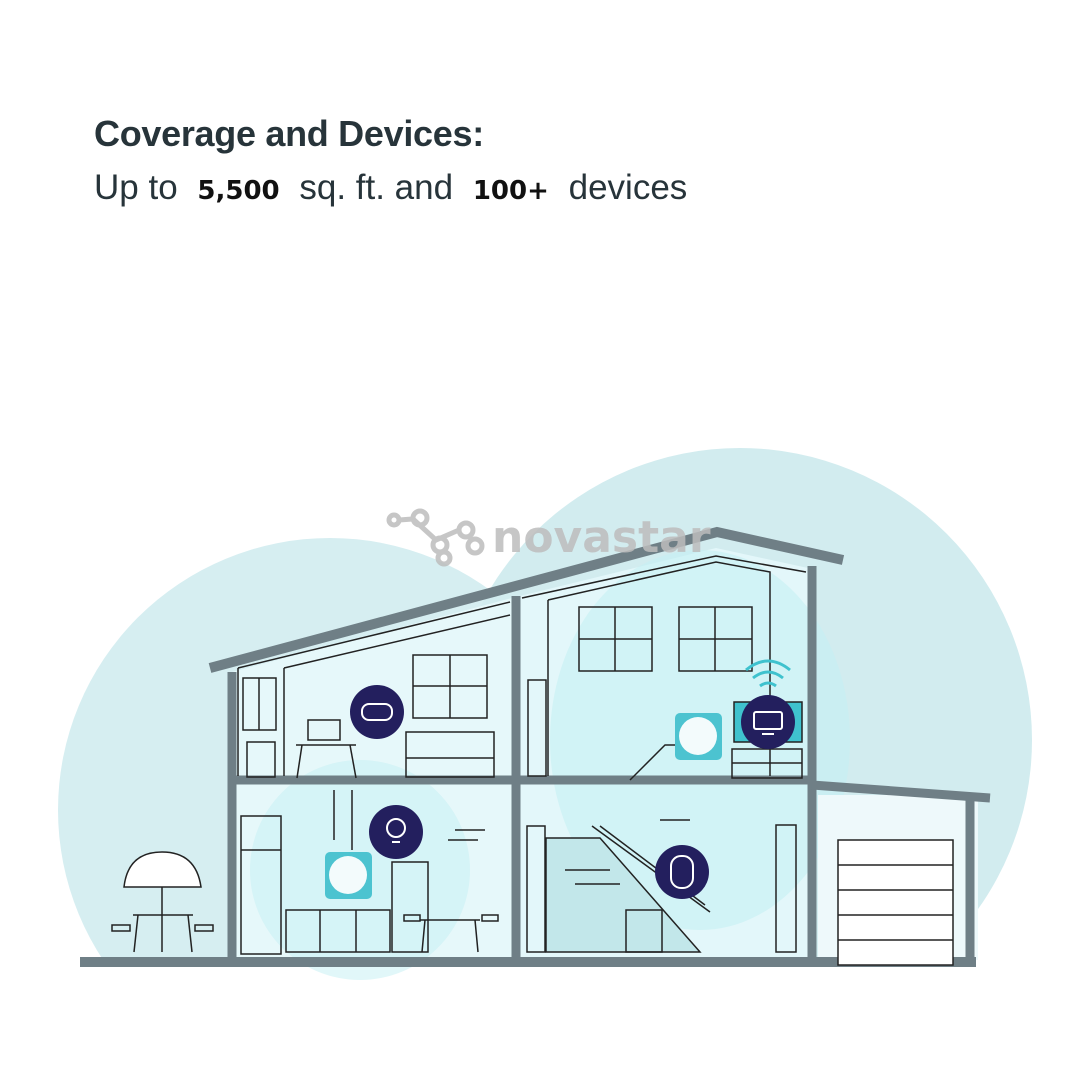 The image size is (1080, 1080). I want to click on area-value: 5,500, so click(238, 191).